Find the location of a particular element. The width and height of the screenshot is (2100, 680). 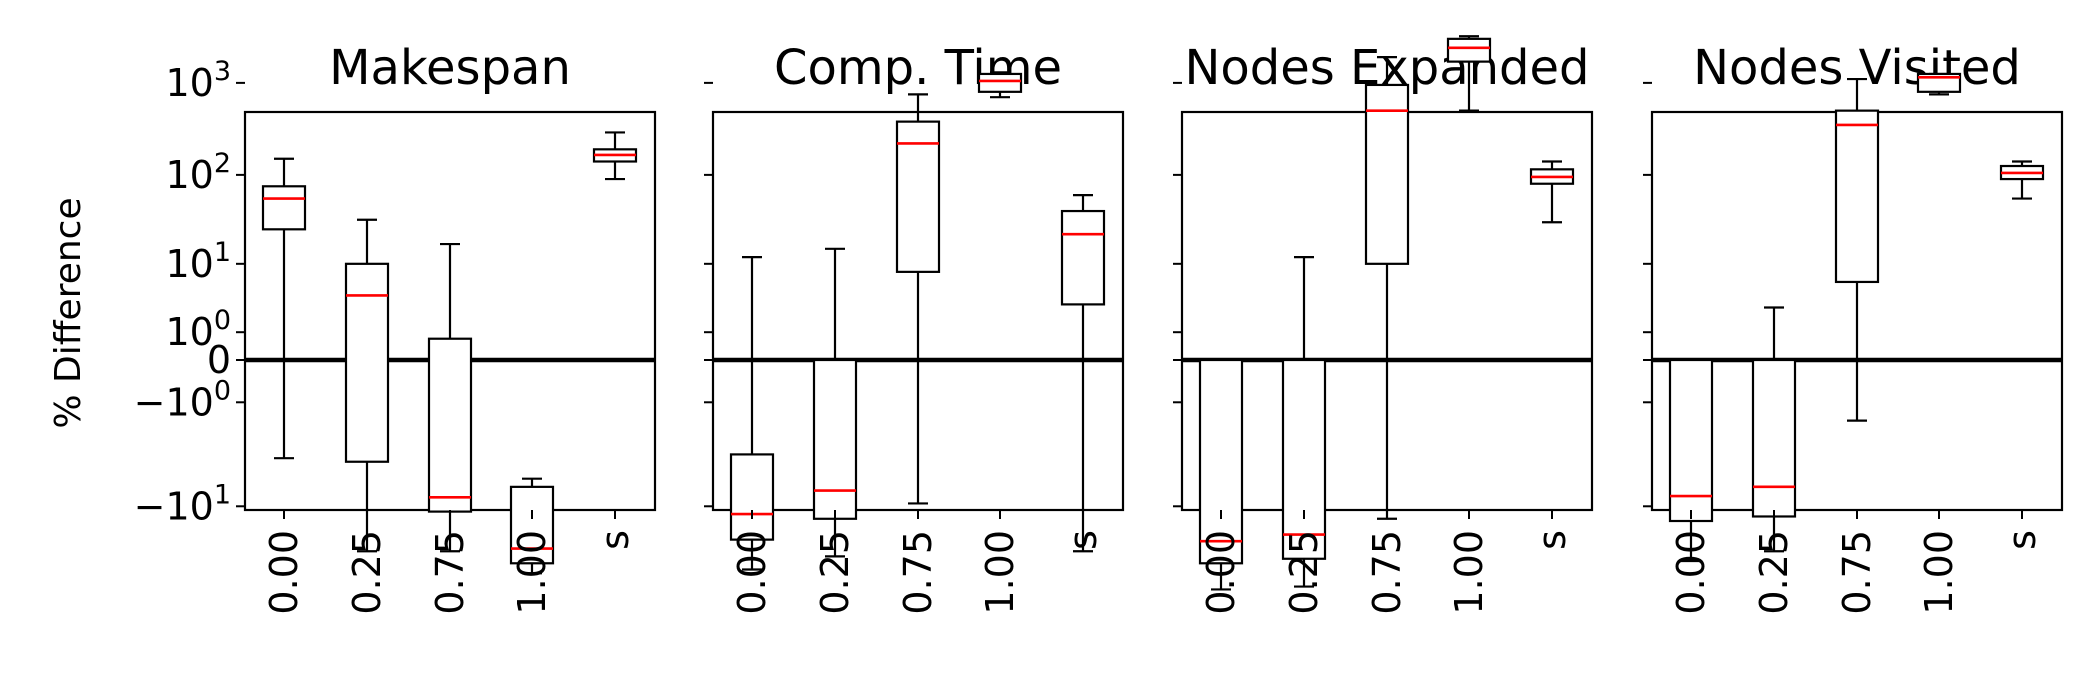

y-tick-label: 102 is located at coordinates (198, 172).